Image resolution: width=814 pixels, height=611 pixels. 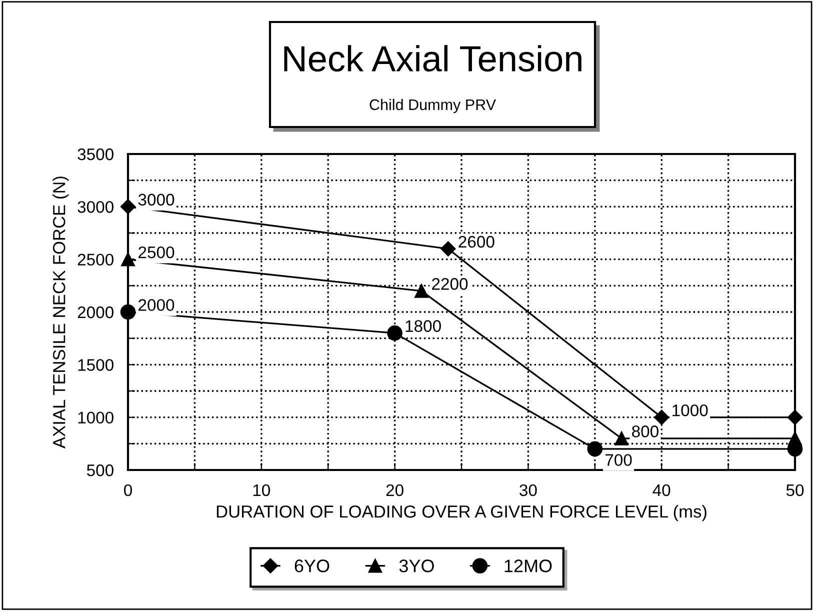 I want to click on data-label: 3000, so click(x=156, y=200).